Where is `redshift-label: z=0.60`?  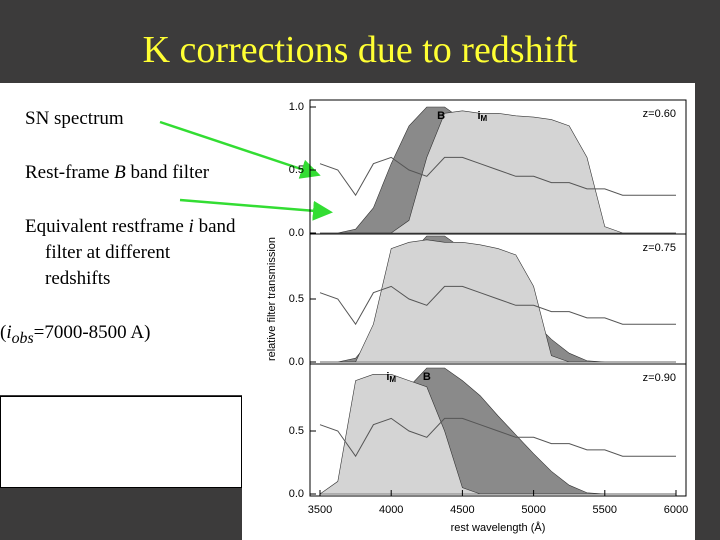
redshift-label: z=0.60 is located at coordinates (659, 114).